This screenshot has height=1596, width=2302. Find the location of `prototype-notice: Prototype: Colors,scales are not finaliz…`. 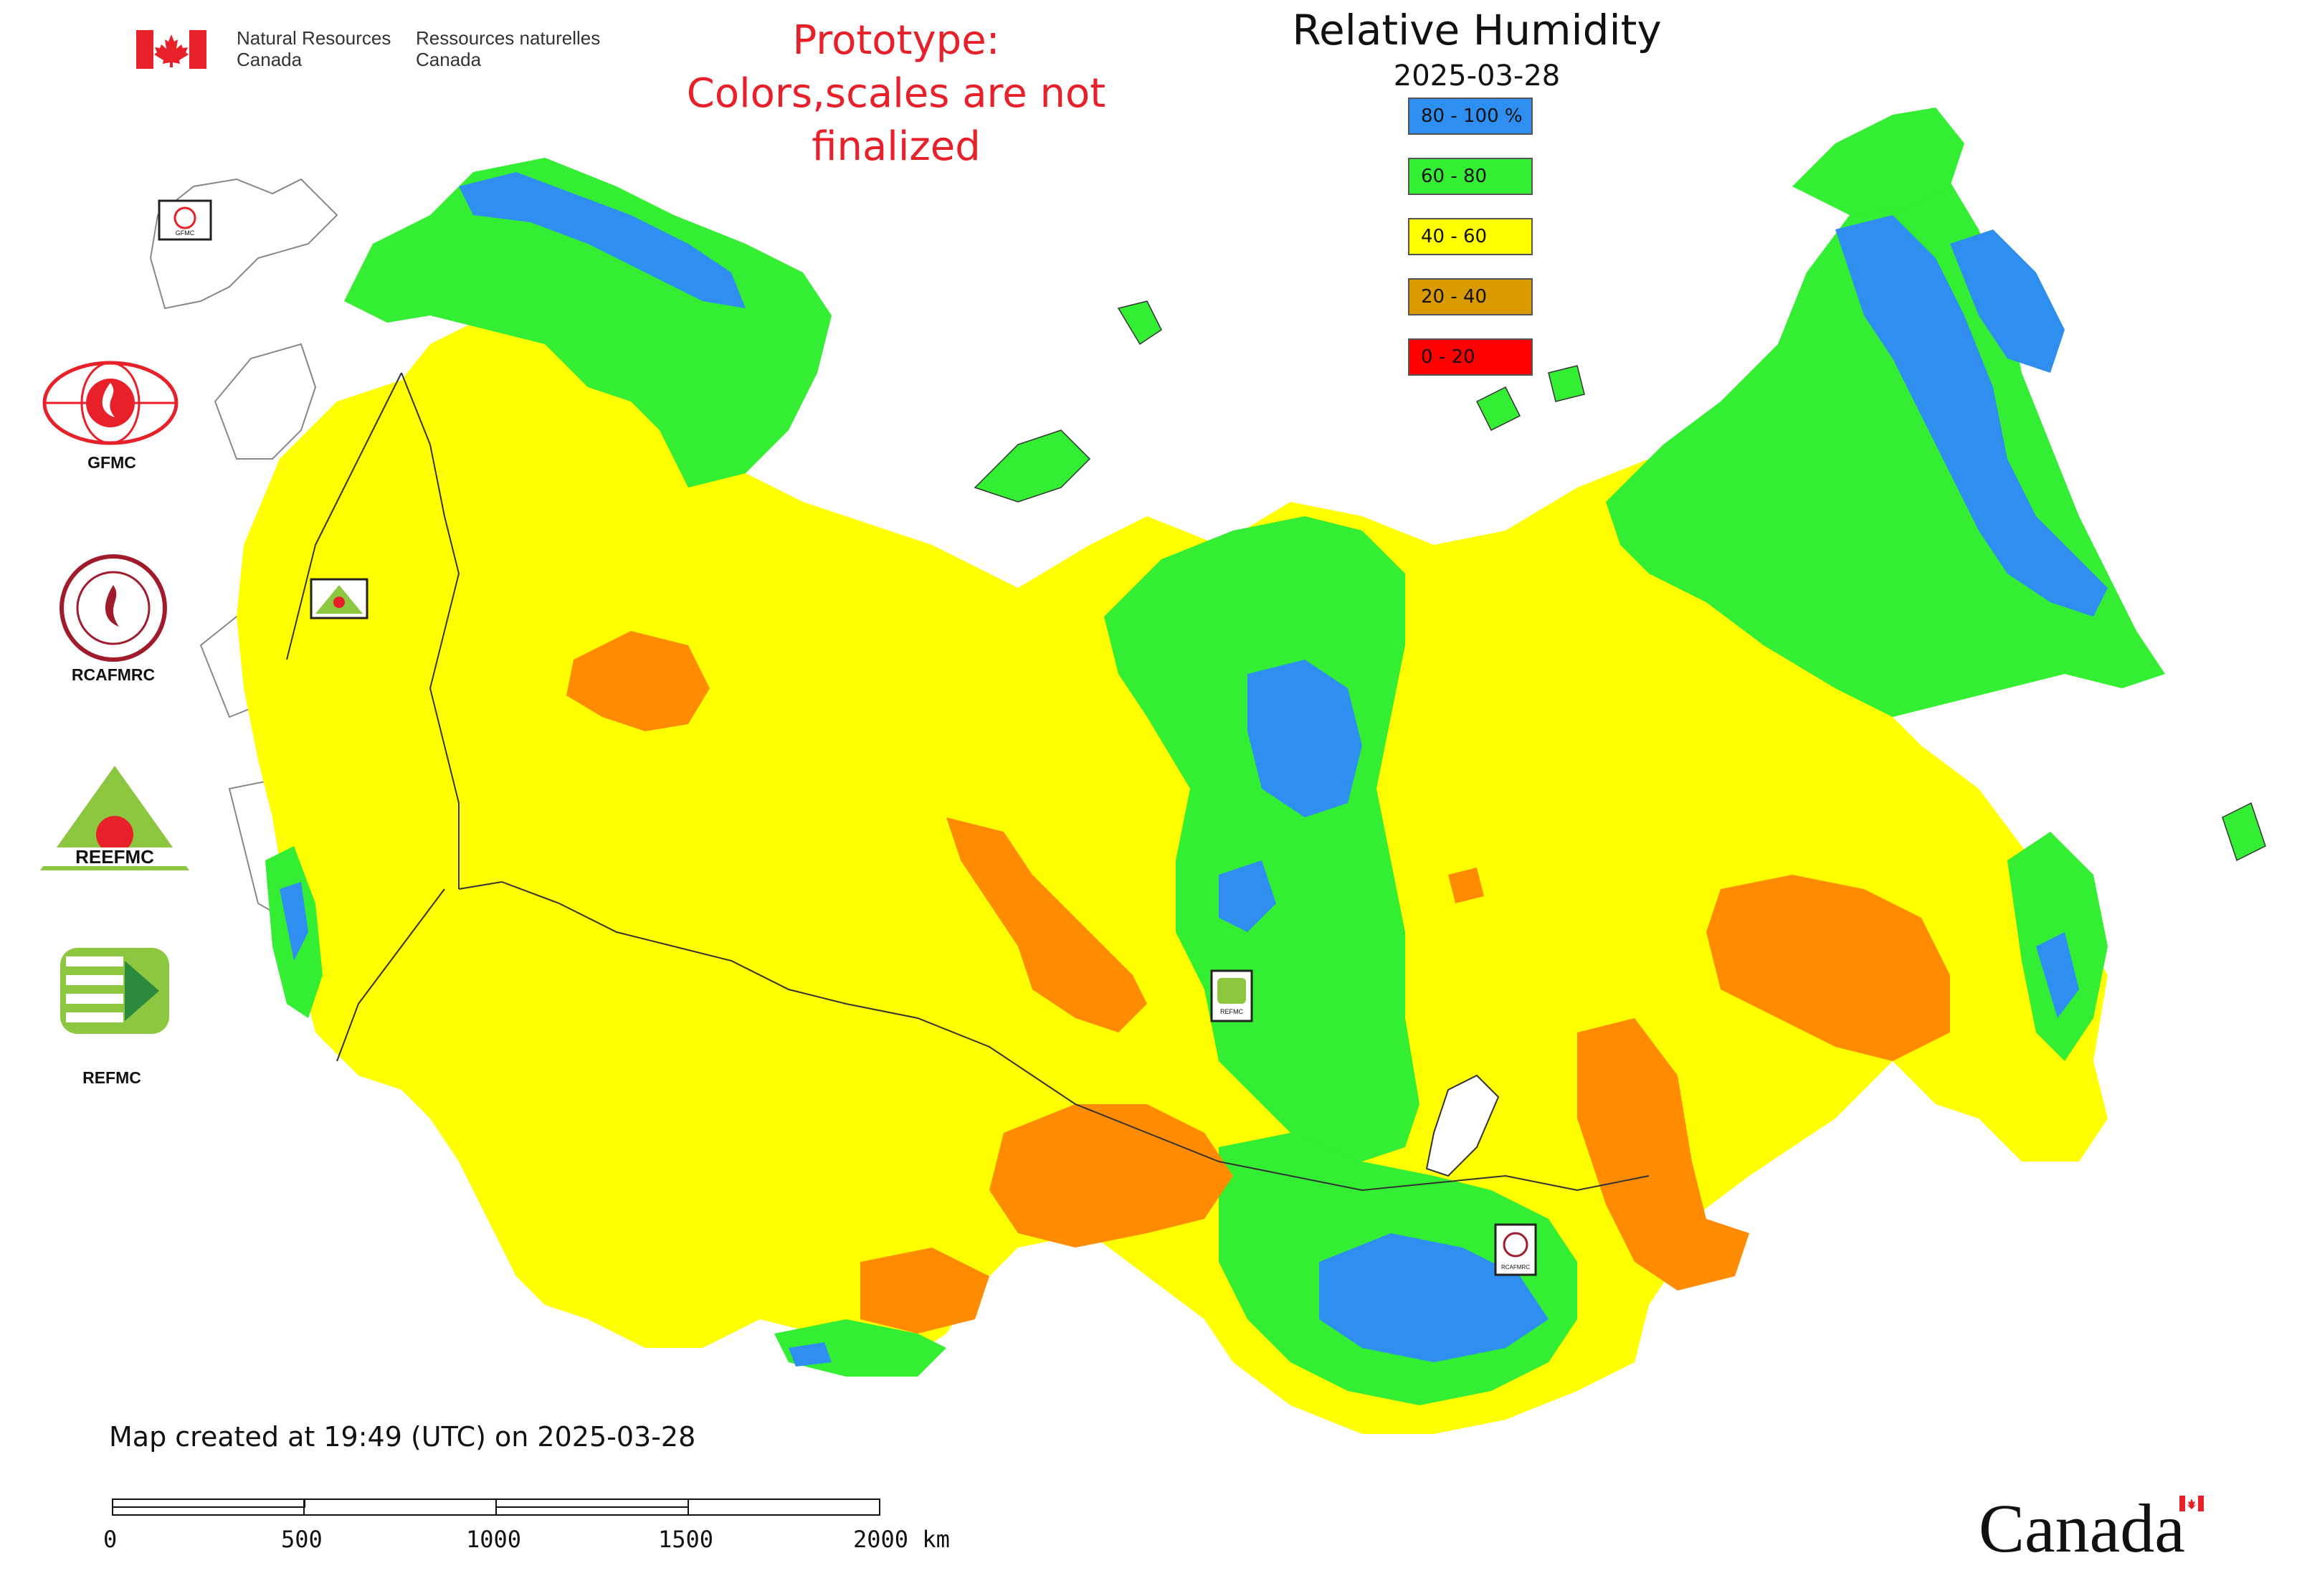

prototype-notice: Prototype: Colors,scales are not finaliz… is located at coordinates (896, 94).